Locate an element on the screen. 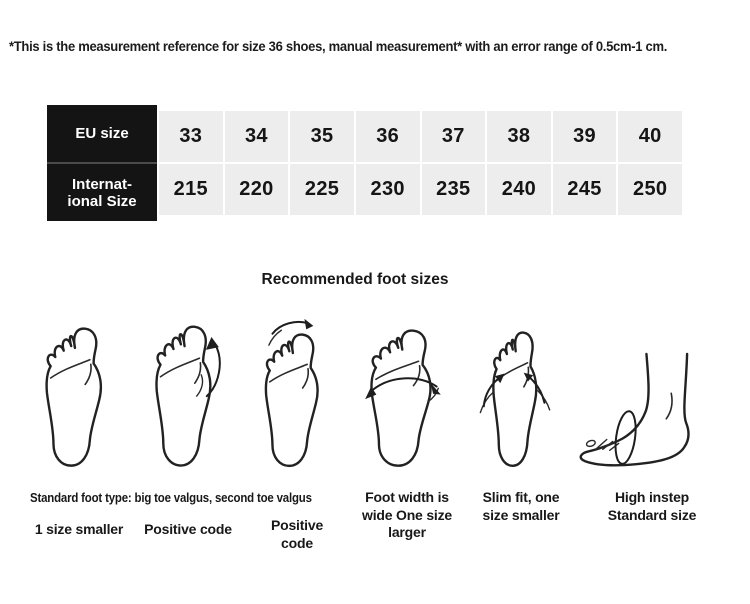  caption-line: Positive code is located at coordinates (188, 529).